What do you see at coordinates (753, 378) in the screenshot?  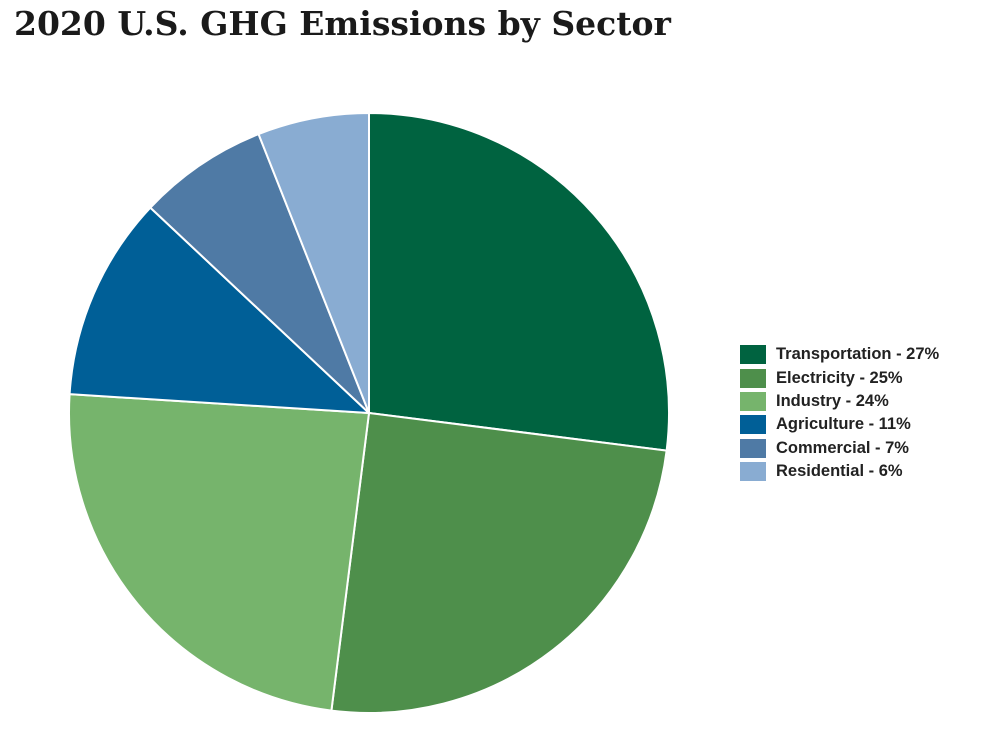 I see `legend-swatch-electricity` at bounding box center [753, 378].